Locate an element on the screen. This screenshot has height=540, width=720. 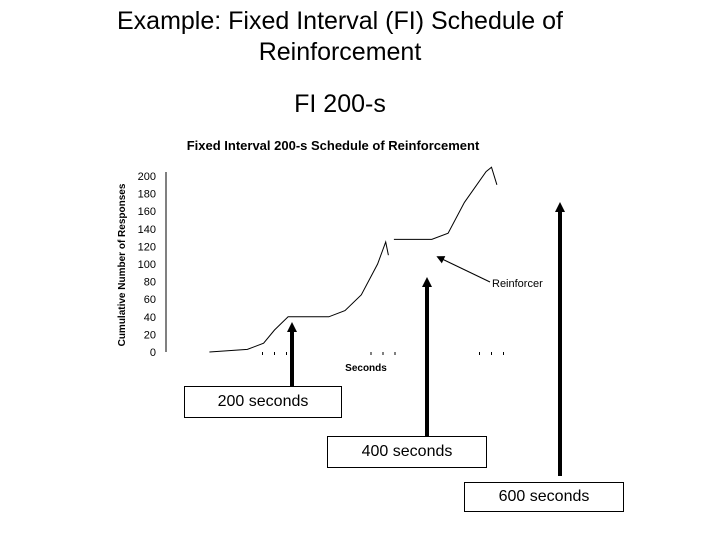
x-axis-label: Seconds is located at coordinates (366, 368).